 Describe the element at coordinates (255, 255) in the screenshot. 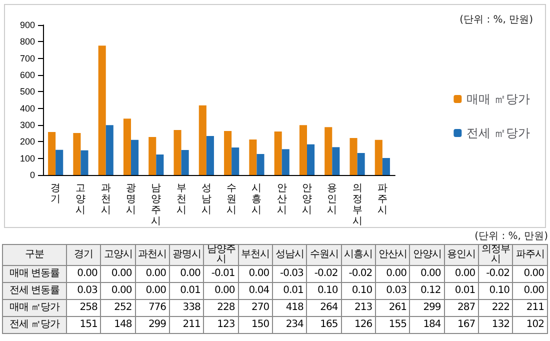

I see `category-label: 부천시` at that location.